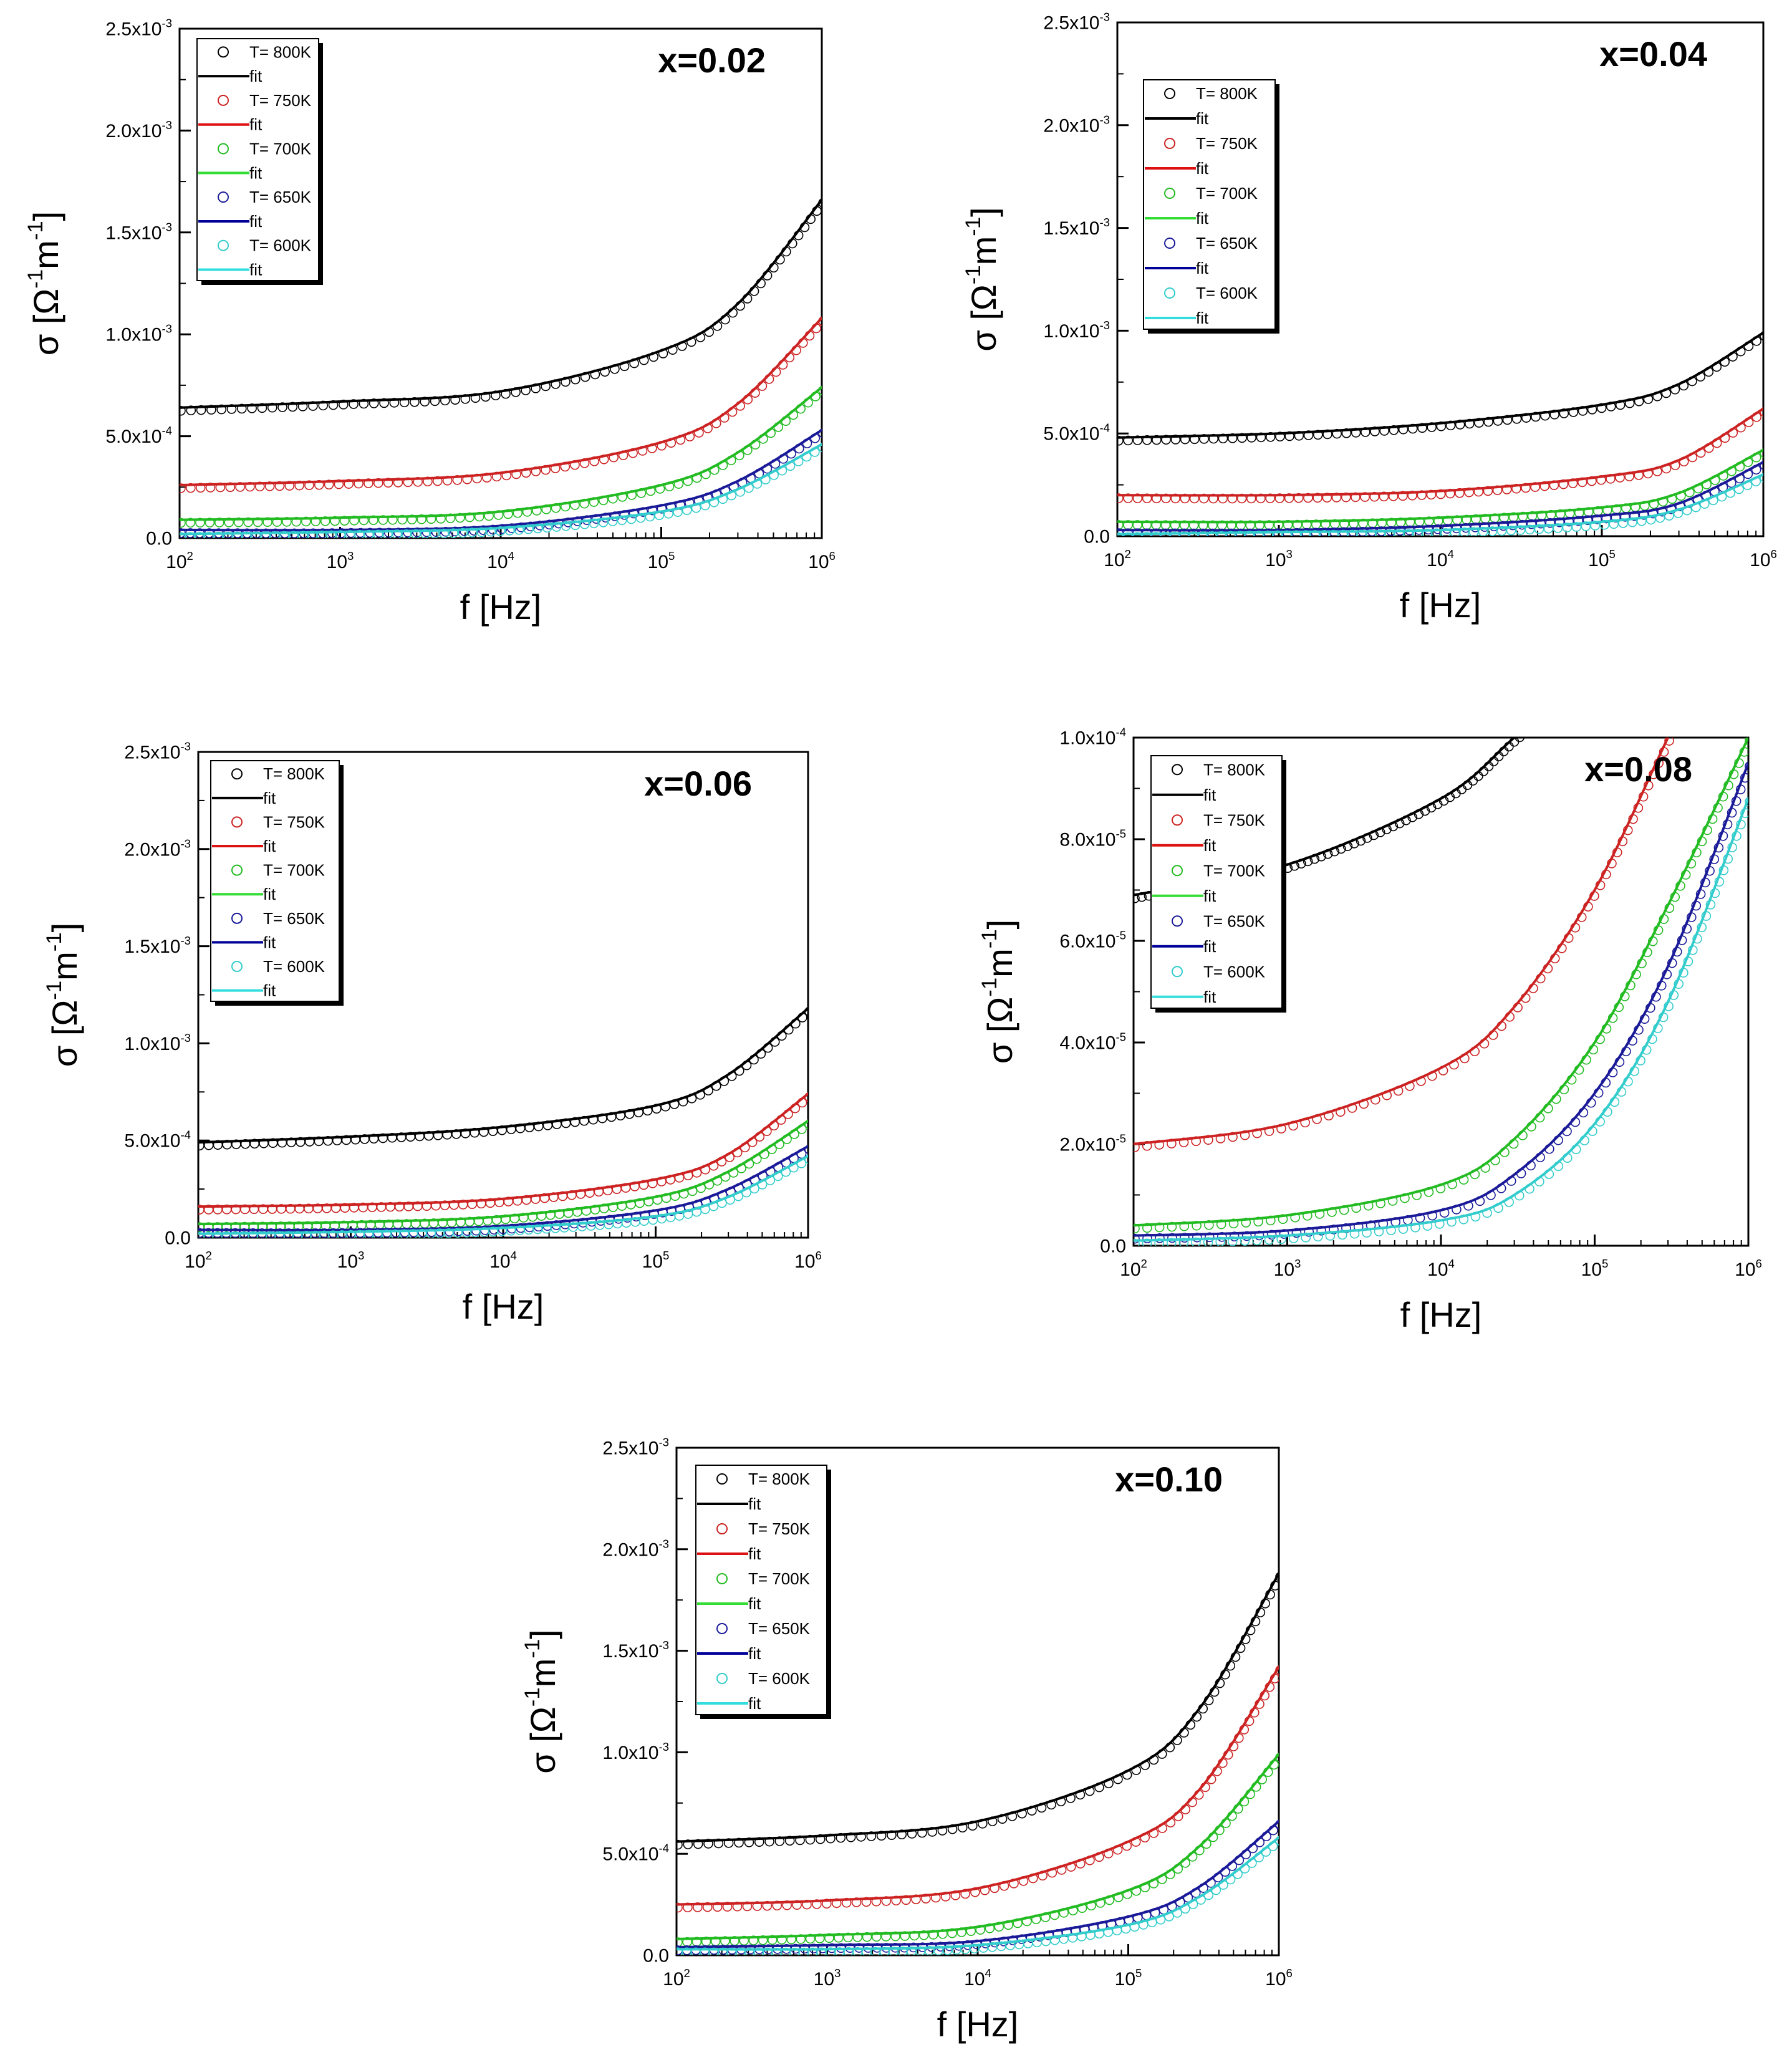 This screenshot has height=2070, width=1792. What do you see at coordinates (1602, 559) in the screenshot?
I see `x-tick-label: 105` at bounding box center [1602, 559].